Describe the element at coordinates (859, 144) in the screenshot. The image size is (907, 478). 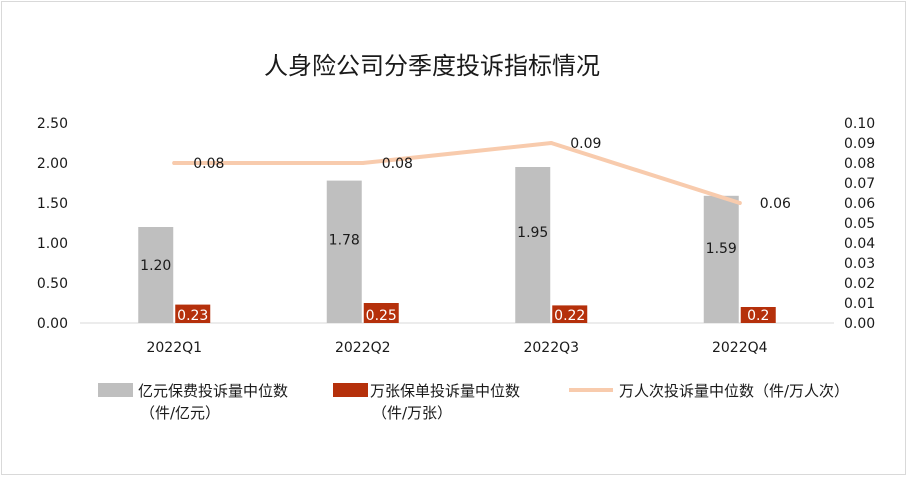
I see `y-right-tick-label: 0.09` at that location.